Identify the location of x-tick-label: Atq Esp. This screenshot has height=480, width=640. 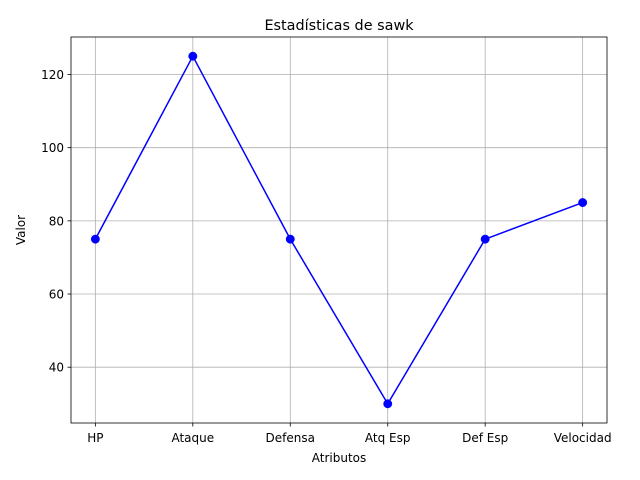
(388, 438).